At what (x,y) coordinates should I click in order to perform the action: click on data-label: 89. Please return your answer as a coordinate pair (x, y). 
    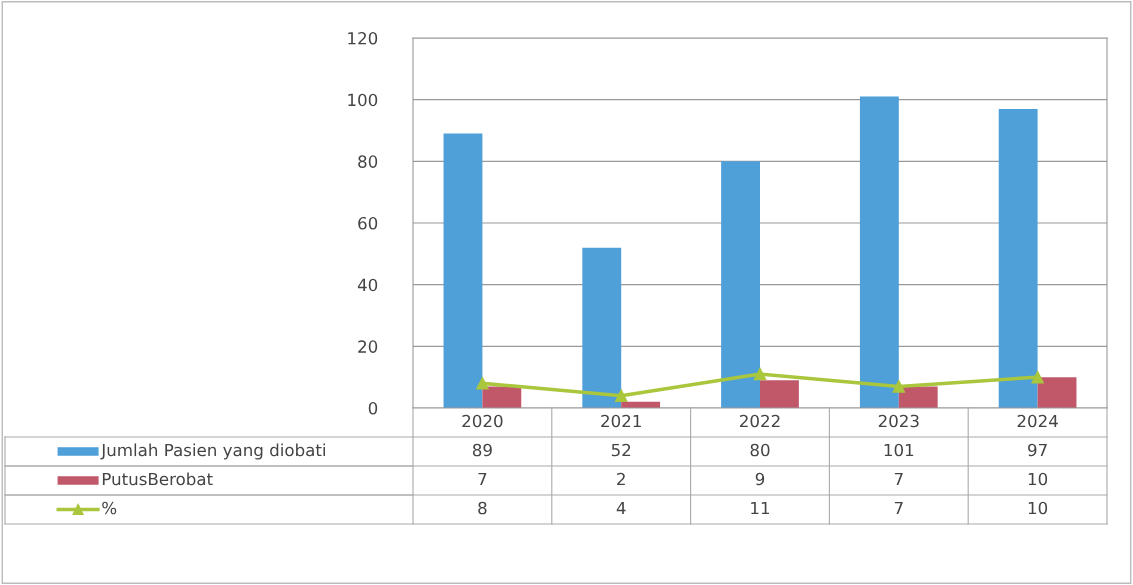
    Looking at the image, I should click on (482, 450).